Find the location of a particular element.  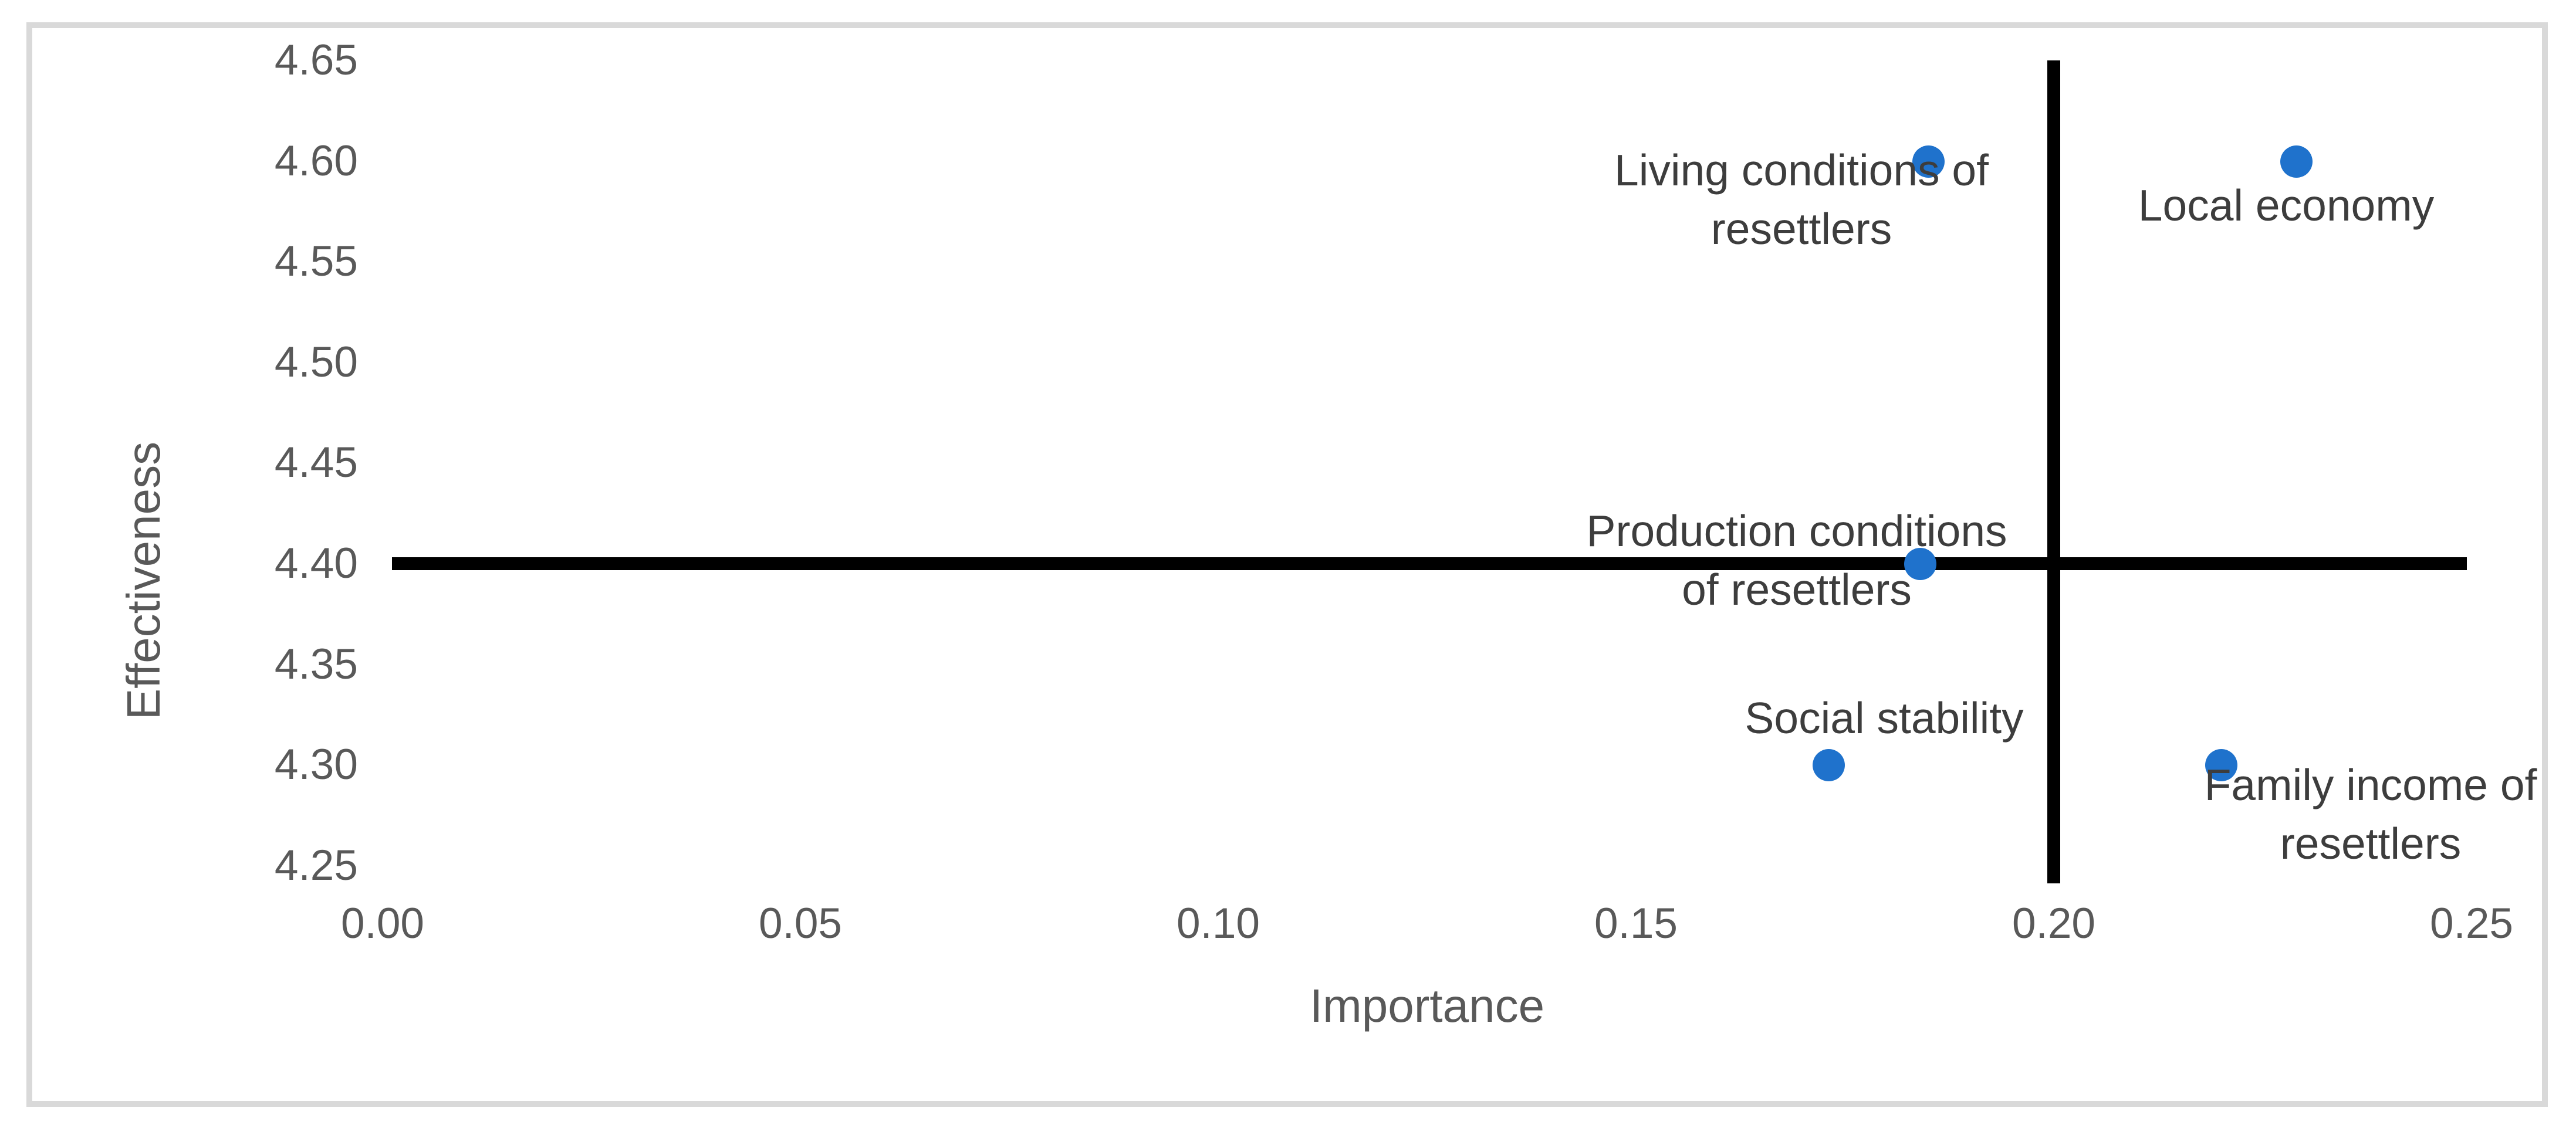

y-tick-label: 4.65 is located at coordinates (316, 60).